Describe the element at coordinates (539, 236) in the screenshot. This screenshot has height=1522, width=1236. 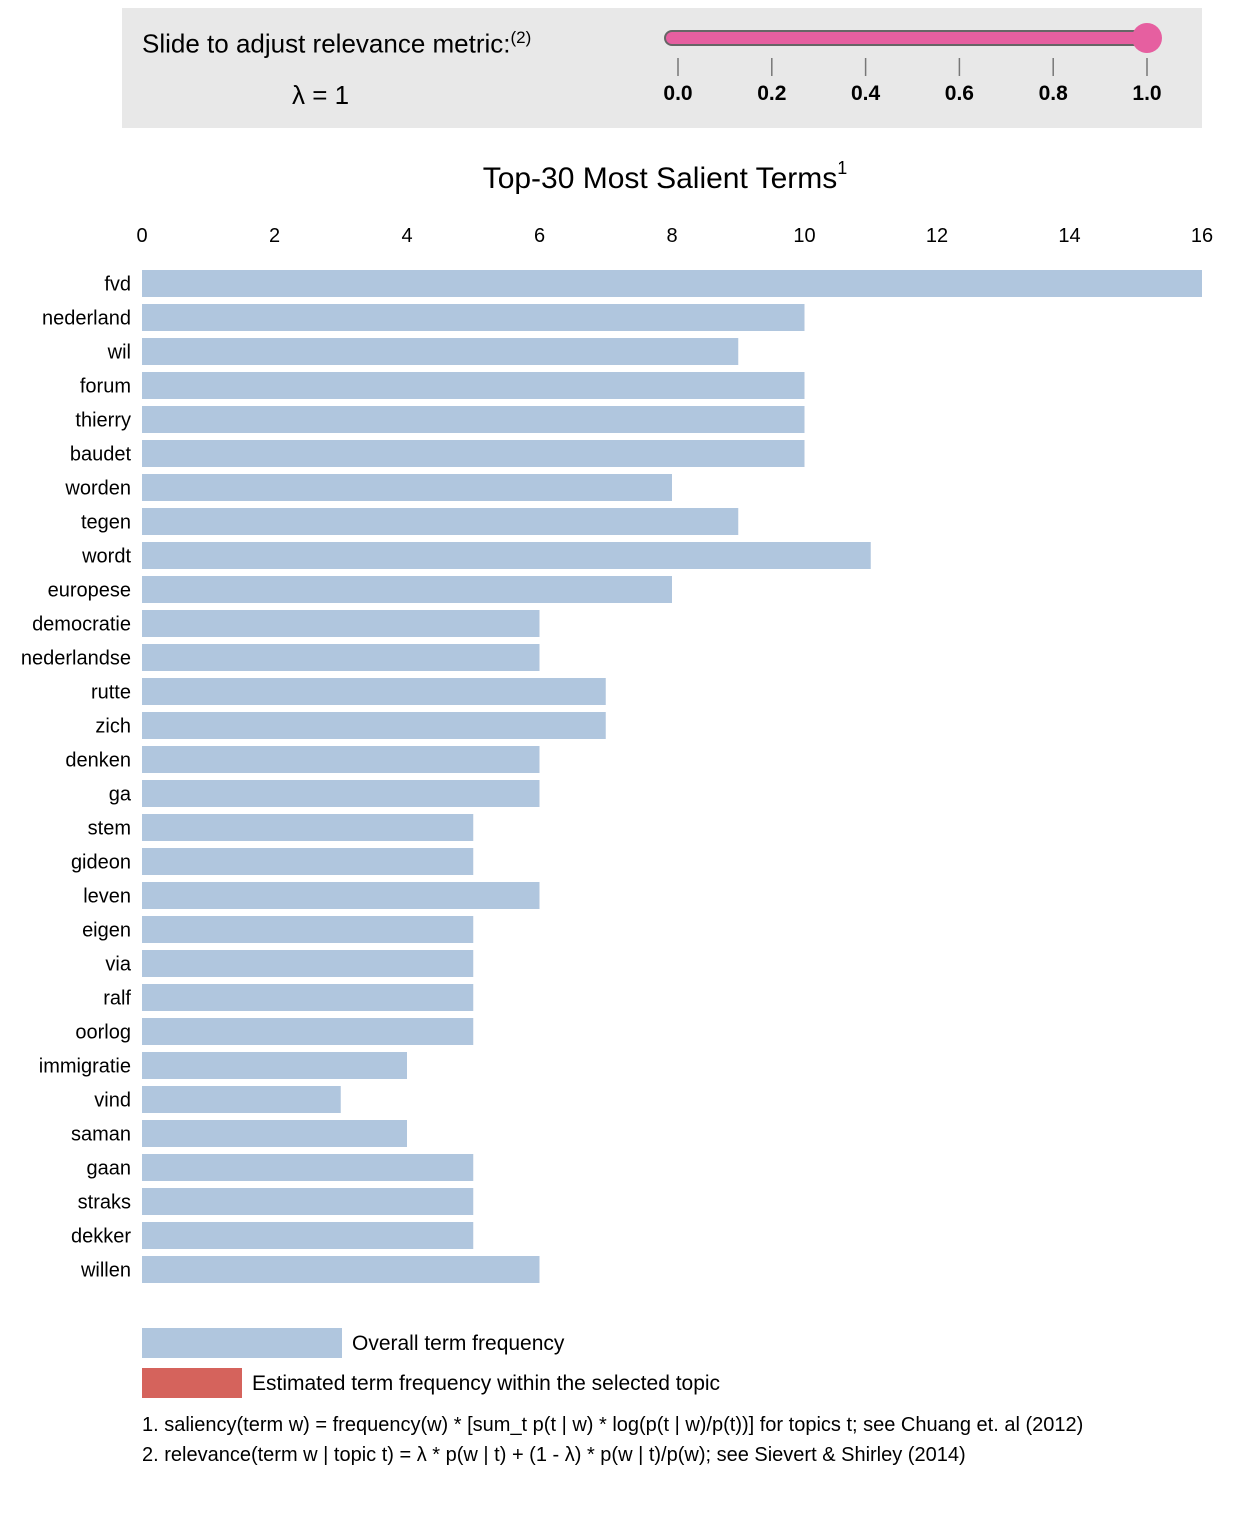
I see `x-tick-label: 6` at that location.